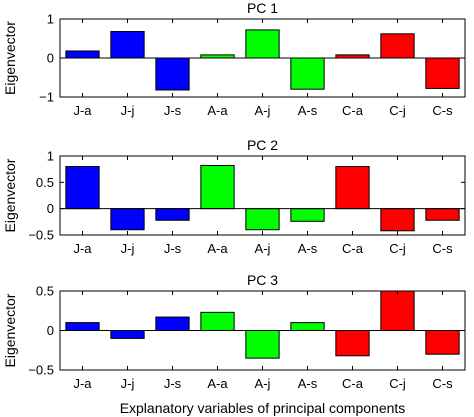 Image resolution: width=474 pixels, height=417 pixels. Describe the element at coordinates (46, 97) in the screenshot. I see `y-tick-label: −1` at that location.